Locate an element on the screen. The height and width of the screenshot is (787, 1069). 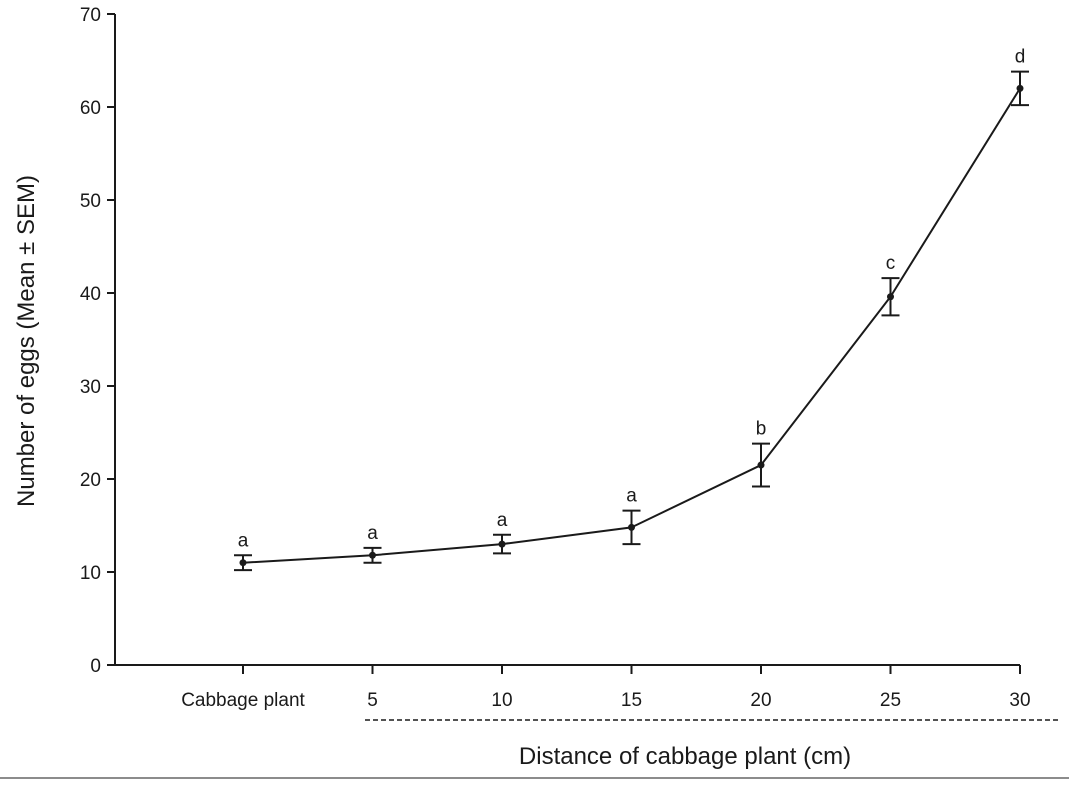
x-tick-label: 30 is located at coordinates (1019, 700).